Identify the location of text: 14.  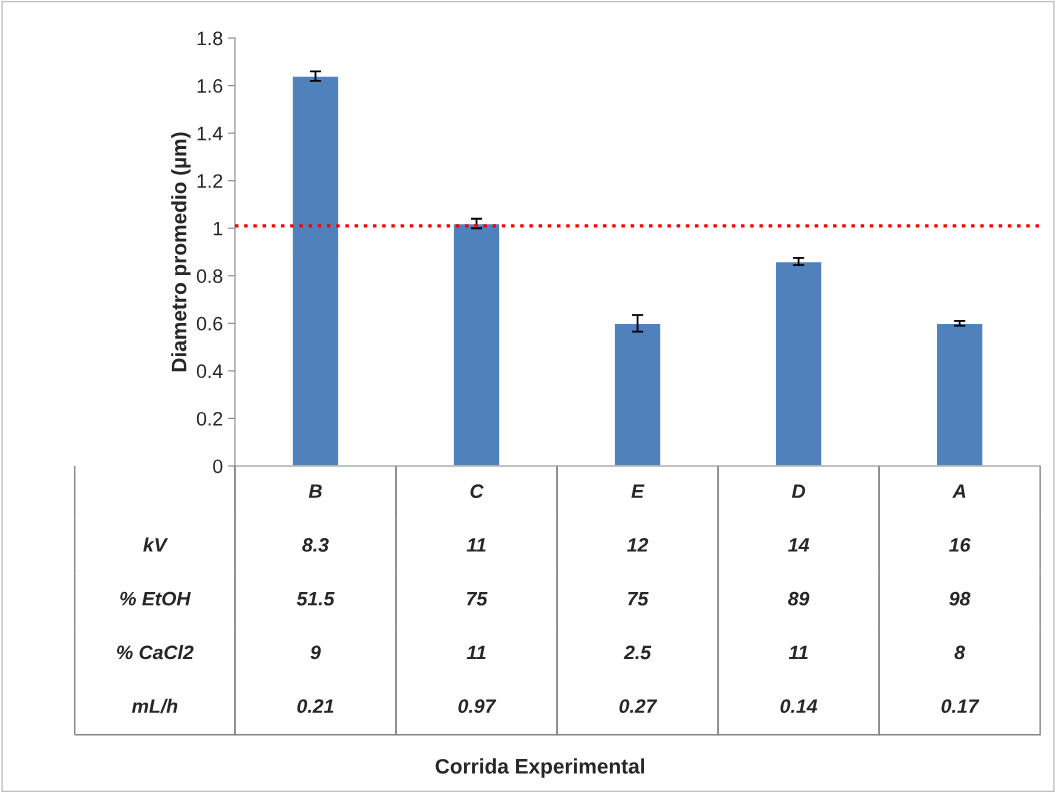
(799, 545).